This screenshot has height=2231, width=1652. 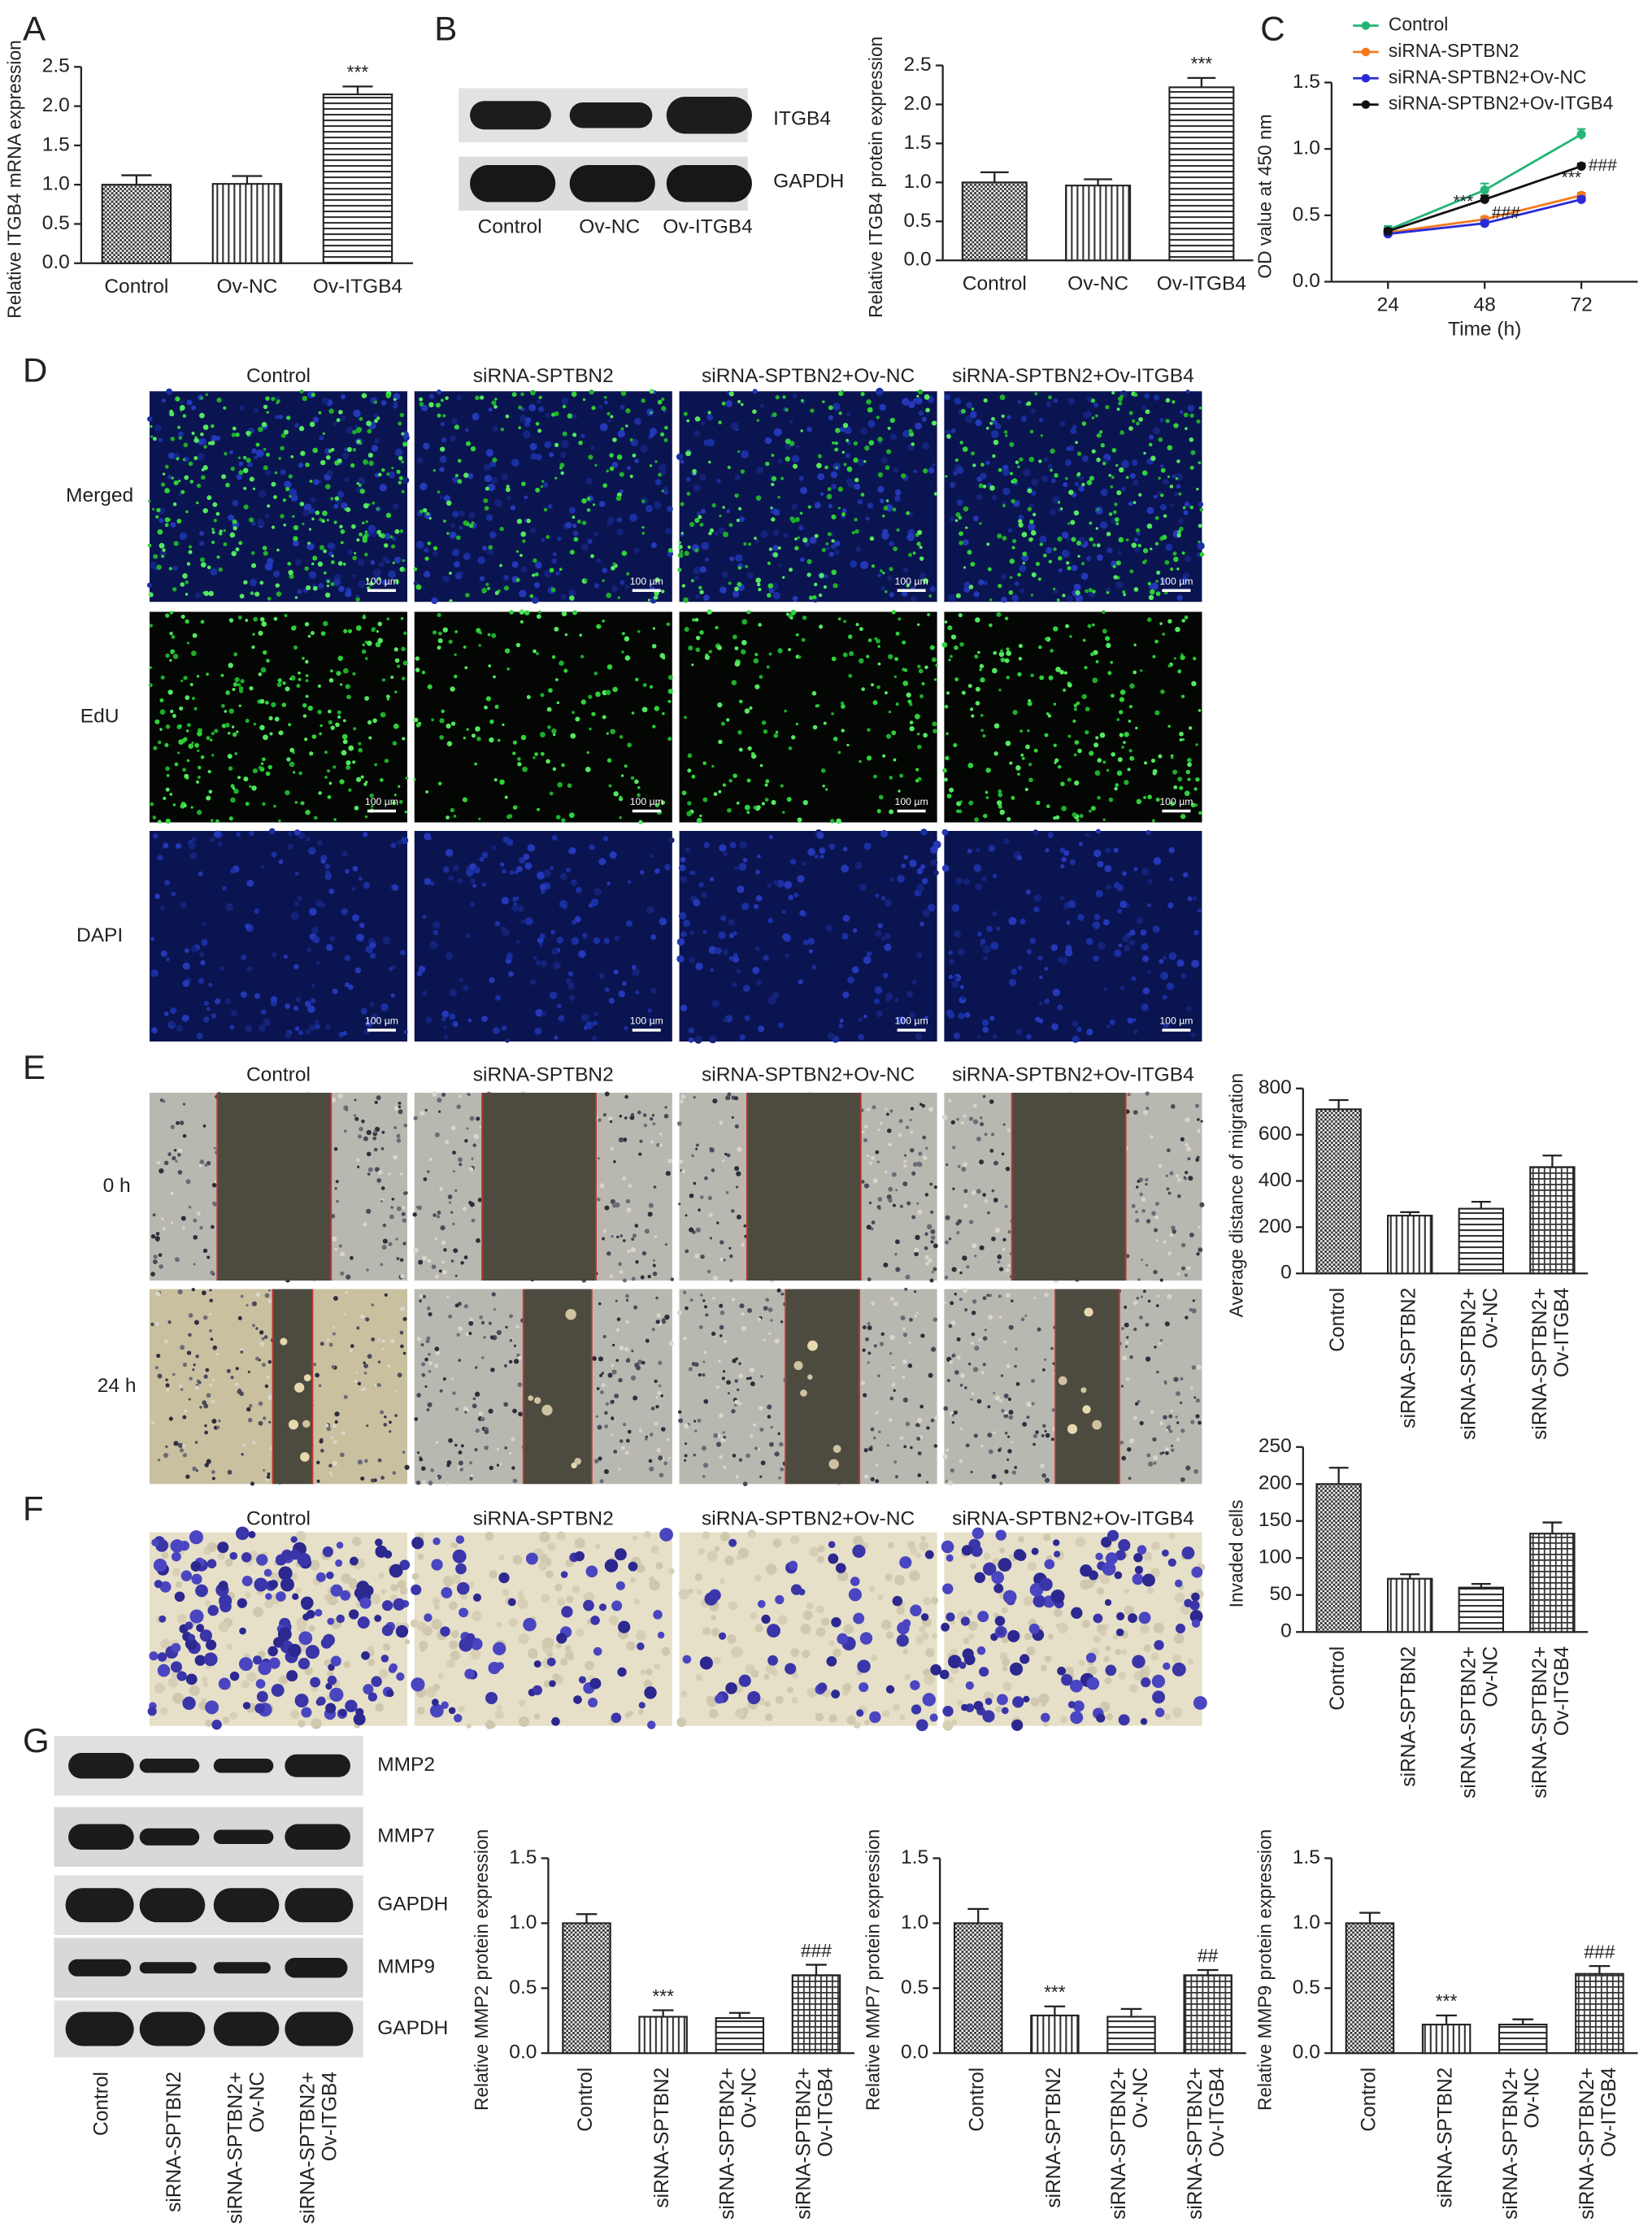 I want to click on column-header: siRNA-SPTBN2+Ov-NC, so click(x=808, y=1518).